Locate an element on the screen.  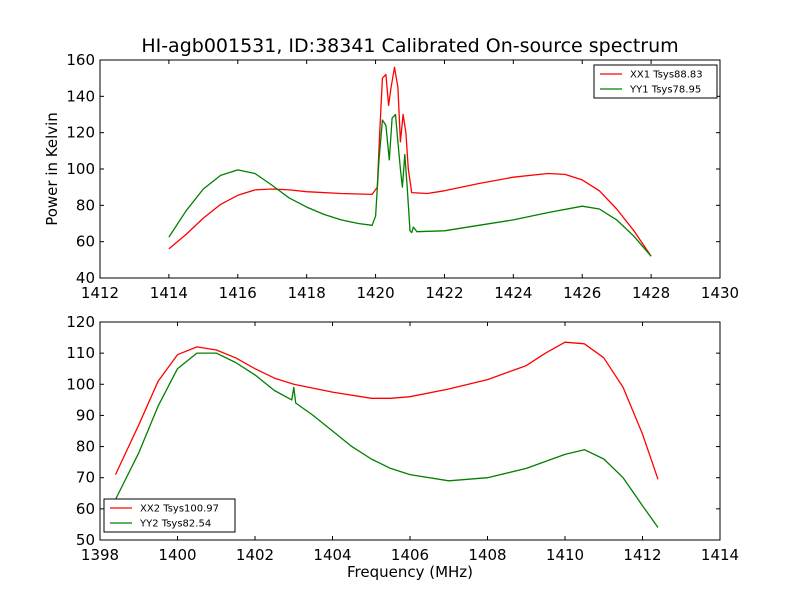
legend-label: XX2 Tsys100.97 is located at coordinates (179, 509).